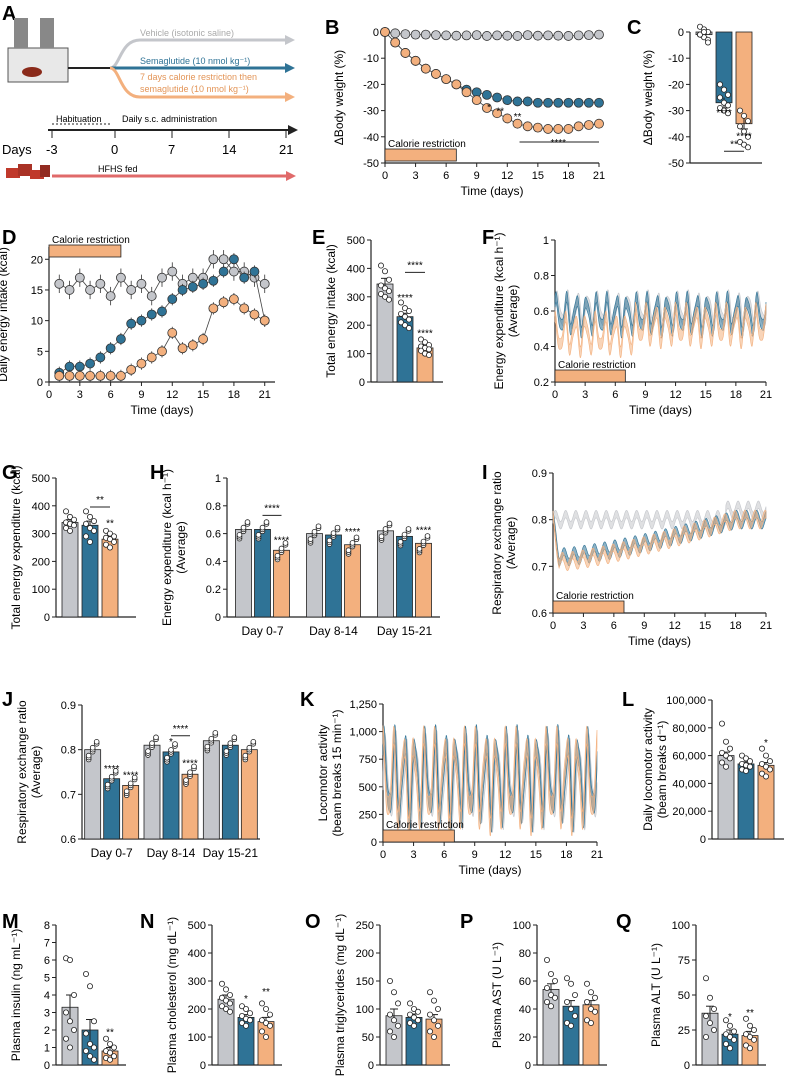  Describe the element at coordinates (585, 395) in the screenshot. I see `x-tick-label: 3` at that location.